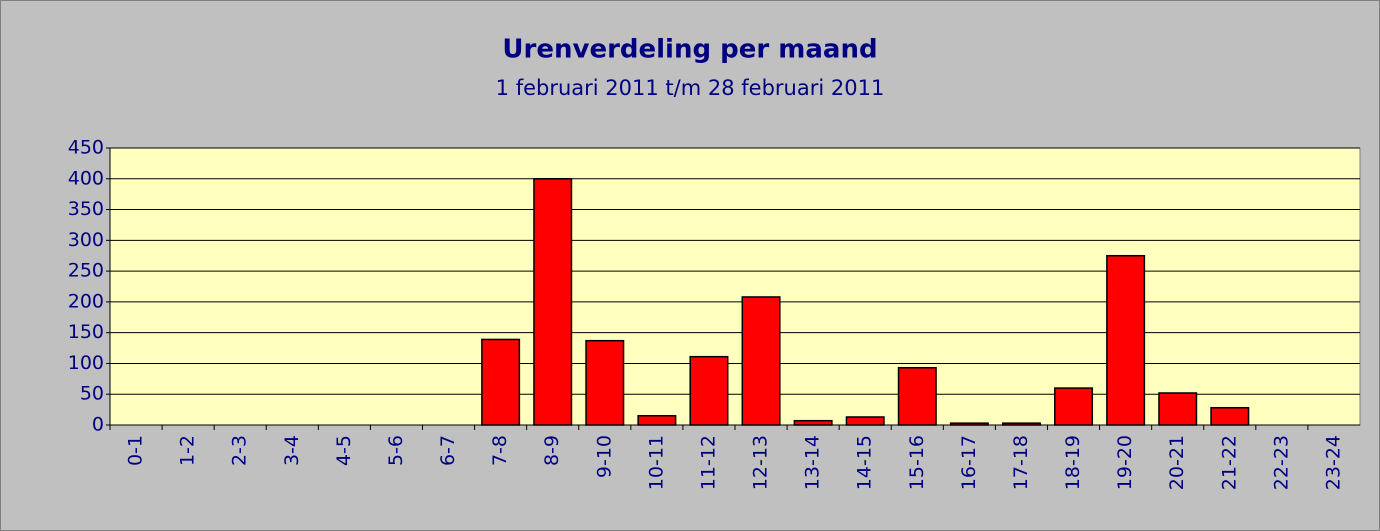 This screenshot has width=1380, height=531. Describe the element at coordinates (86, 301) in the screenshot. I see `y-tick-label: 200` at that location.